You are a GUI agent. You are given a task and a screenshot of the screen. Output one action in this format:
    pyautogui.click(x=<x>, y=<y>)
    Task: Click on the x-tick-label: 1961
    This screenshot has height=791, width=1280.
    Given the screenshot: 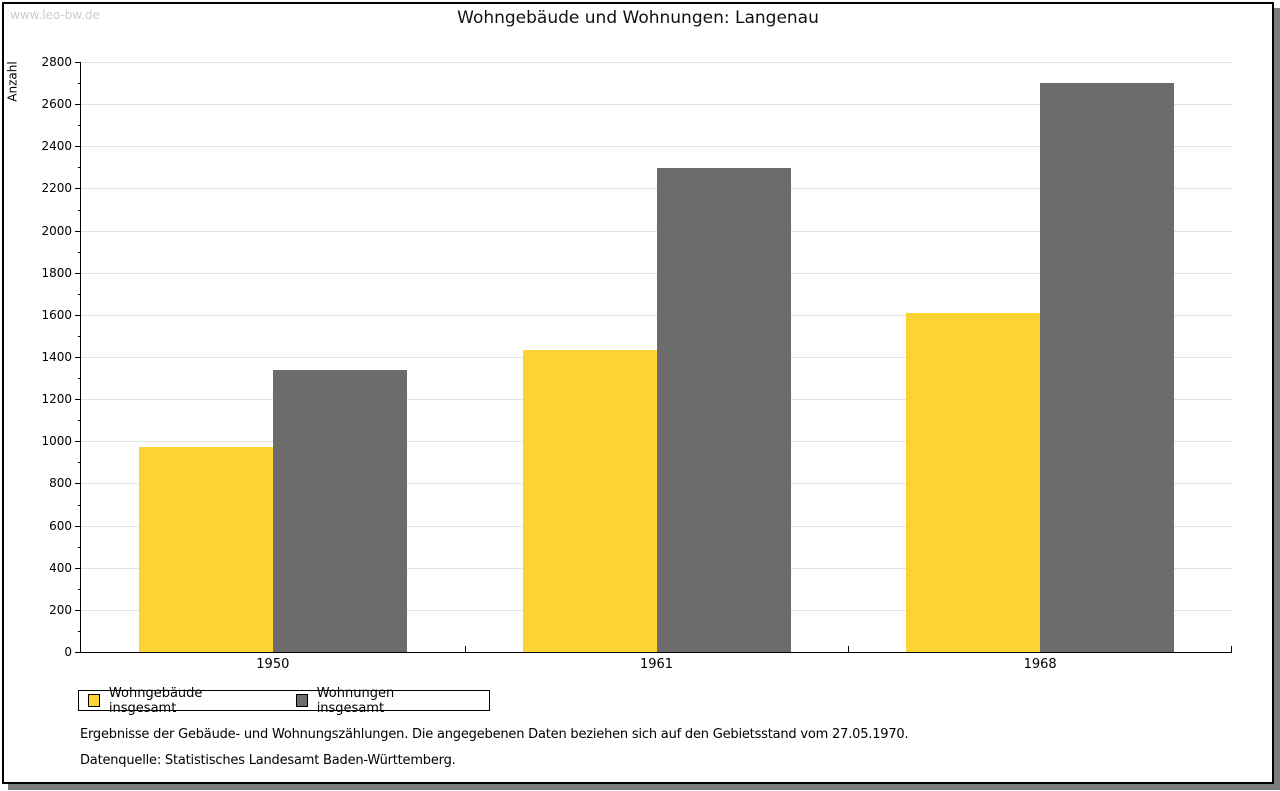 What is the action you would take?
    pyautogui.click(x=656, y=664)
    